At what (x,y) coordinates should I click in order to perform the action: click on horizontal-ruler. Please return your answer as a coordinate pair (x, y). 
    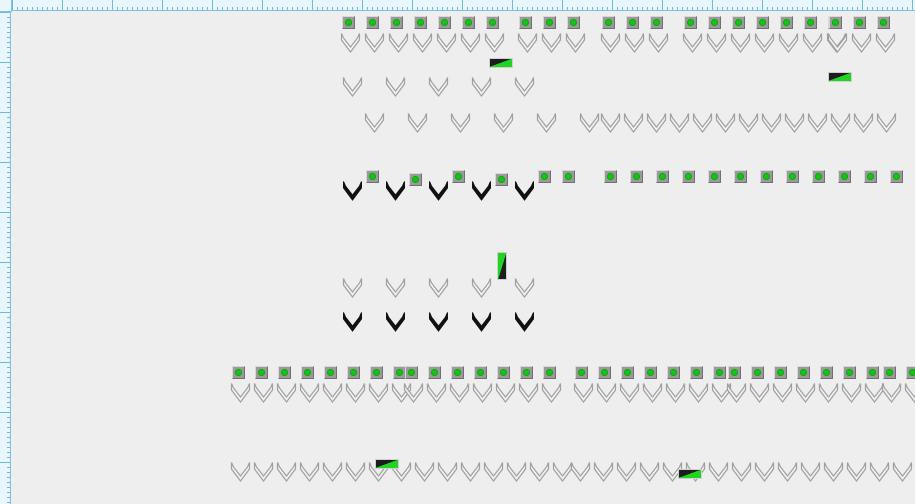
    Looking at the image, I should click on (457, 5).